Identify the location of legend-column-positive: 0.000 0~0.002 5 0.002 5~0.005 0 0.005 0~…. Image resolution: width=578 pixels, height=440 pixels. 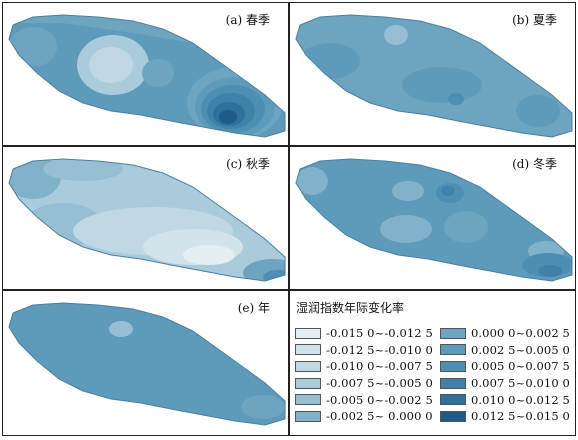
(505, 375).